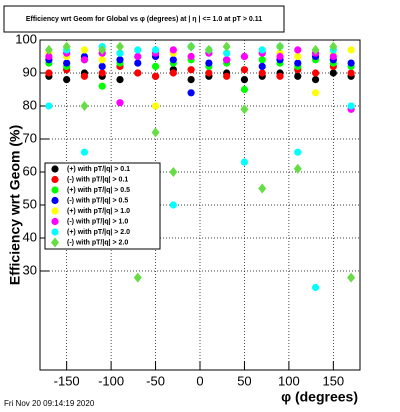 The width and height of the screenshot is (400, 412). What do you see at coordinates (30, 236) in the screenshot?
I see `y-tick-label: 40` at bounding box center [30, 236].